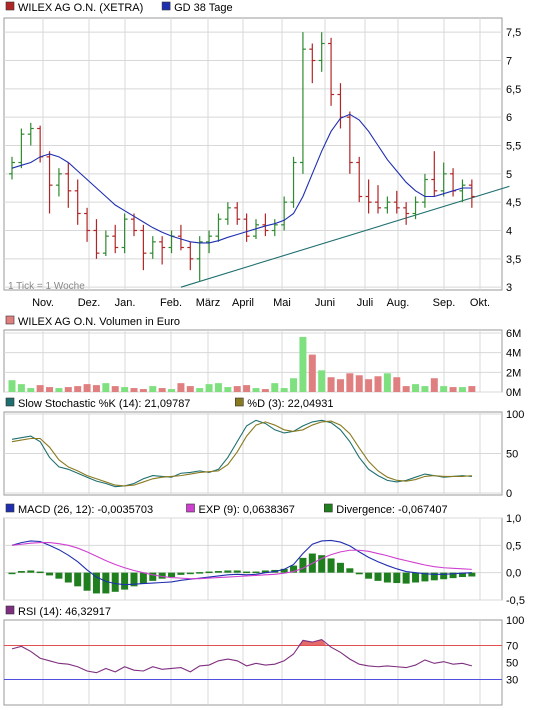 Image resolution: width=545 pixels, height=710 pixels. What do you see at coordinates (513, 546) in the screenshot?
I see `macd-y-tick-2: 0,5` at bounding box center [513, 546].